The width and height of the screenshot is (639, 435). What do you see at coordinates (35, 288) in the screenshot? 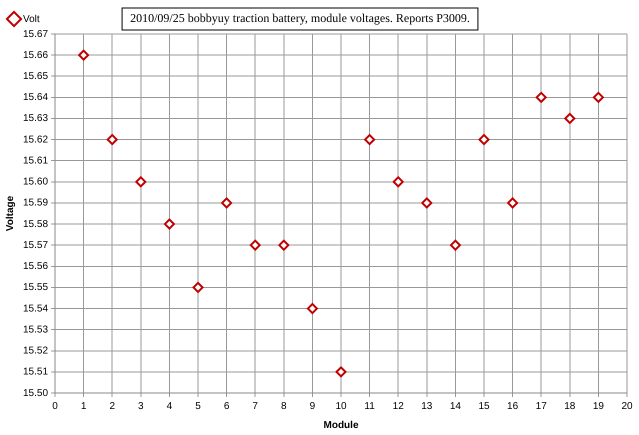
I see `y-tick-label: 15.55` at bounding box center [35, 288].